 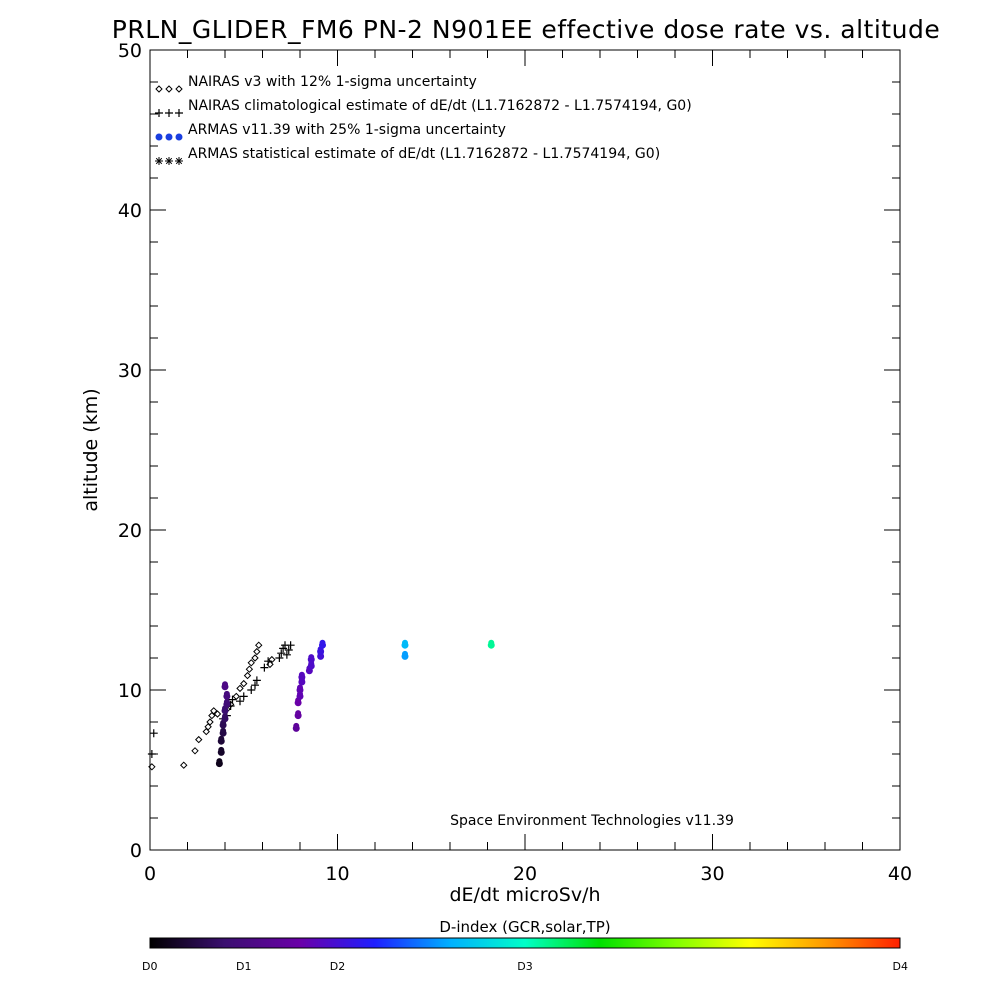 What do you see at coordinates (525, 943) in the screenshot?
I see `colorbar` at bounding box center [525, 943].